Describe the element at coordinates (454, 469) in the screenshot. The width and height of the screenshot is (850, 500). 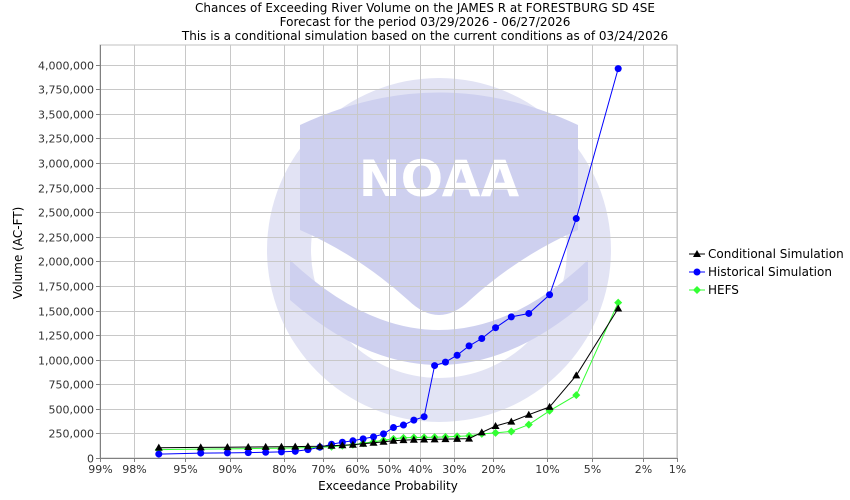
I see `x-tick-label: 30%` at that location.